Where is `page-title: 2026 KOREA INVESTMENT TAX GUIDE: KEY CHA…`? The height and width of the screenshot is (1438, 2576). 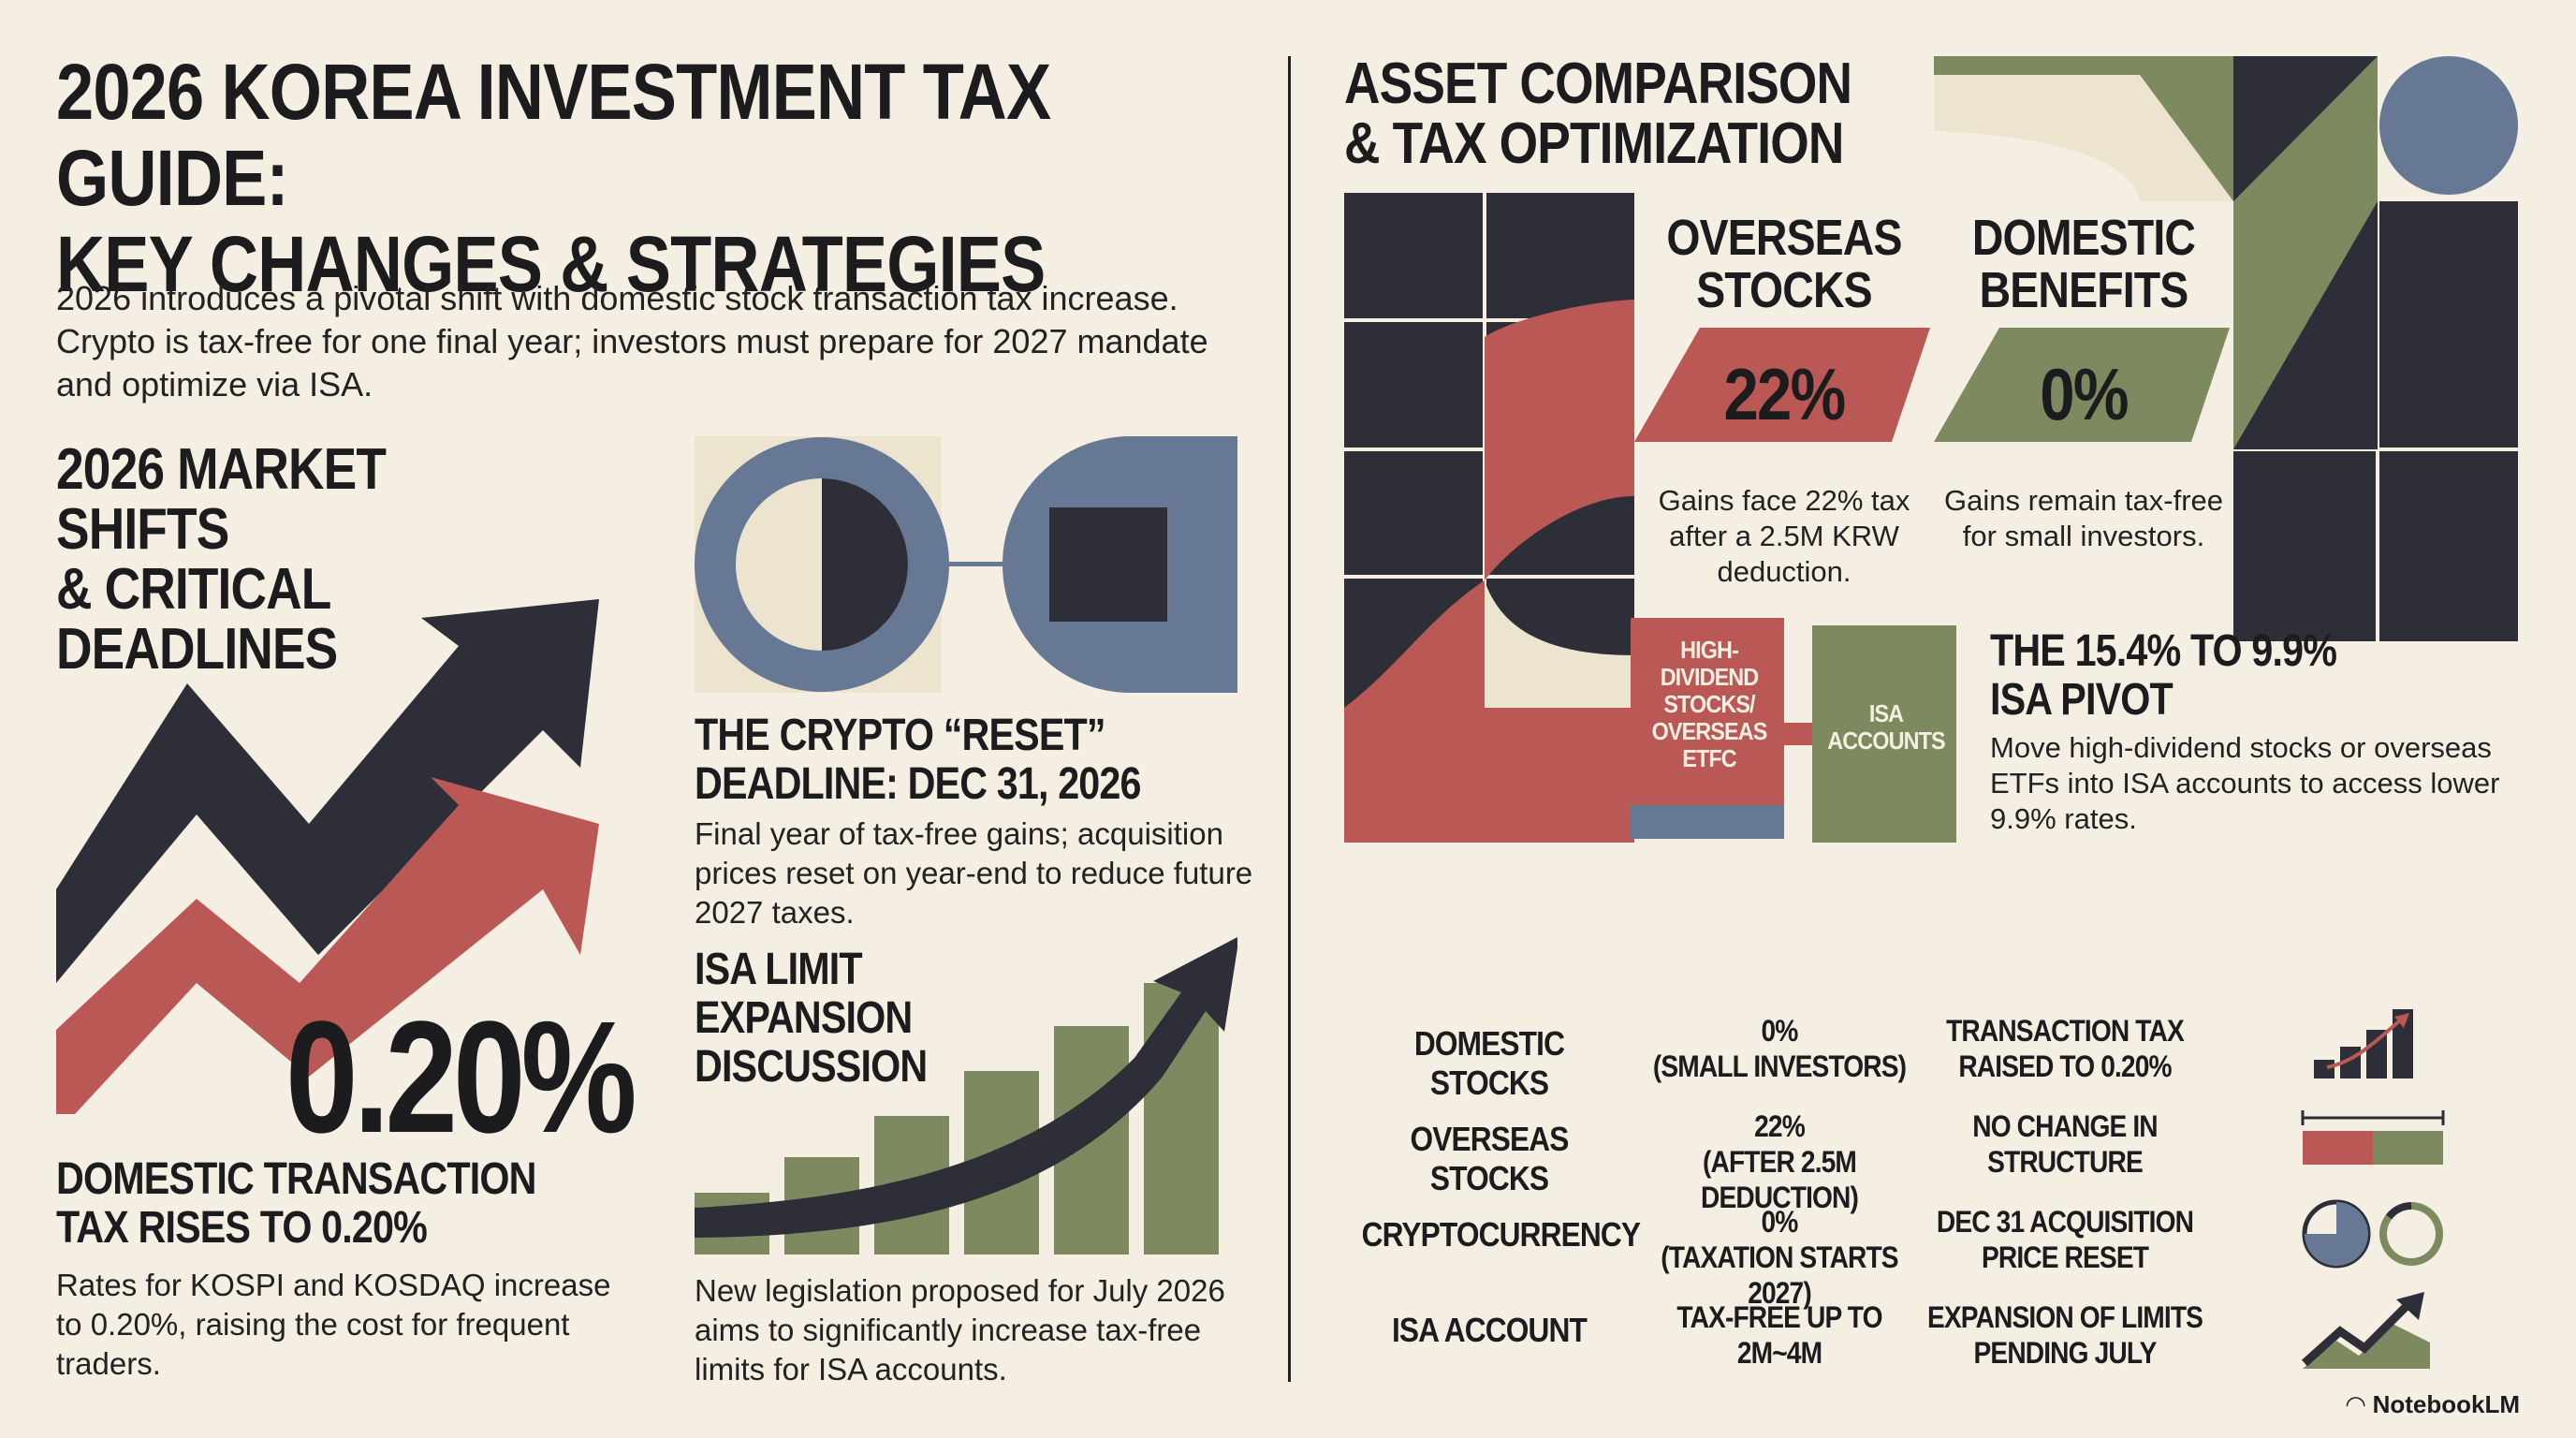 page-title: 2026 KOREA INVESTMENT TAX GUIDE: KEY CHA… is located at coordinates (553, 178).